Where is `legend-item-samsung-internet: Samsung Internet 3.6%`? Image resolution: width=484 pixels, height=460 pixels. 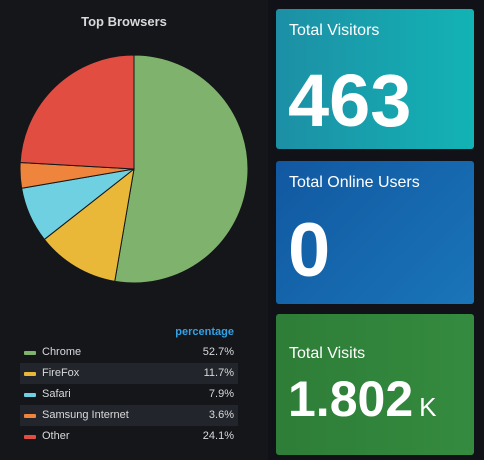
legend-item-samsung-internet: Samsung Internet 3.6% is located at coordinates (129, 415).